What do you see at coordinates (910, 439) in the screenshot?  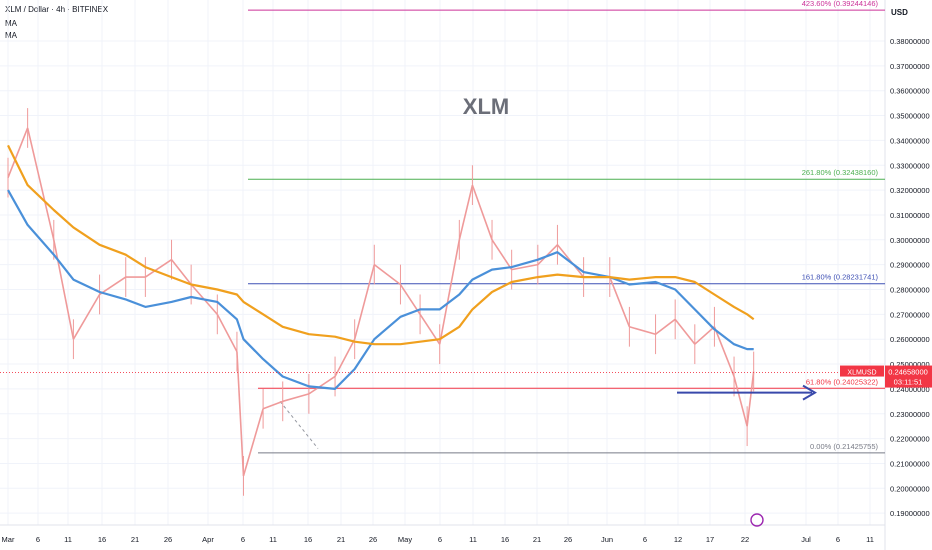 I see `price-tick-label: 0.22000000` at bounding box center [910, 439].